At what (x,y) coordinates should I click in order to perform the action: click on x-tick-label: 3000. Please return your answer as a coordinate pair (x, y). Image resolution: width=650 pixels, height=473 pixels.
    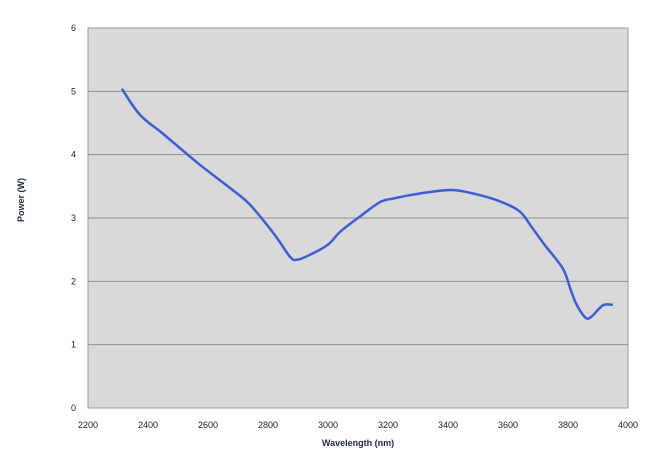
    Looking at the image, I should click on (328, 425).